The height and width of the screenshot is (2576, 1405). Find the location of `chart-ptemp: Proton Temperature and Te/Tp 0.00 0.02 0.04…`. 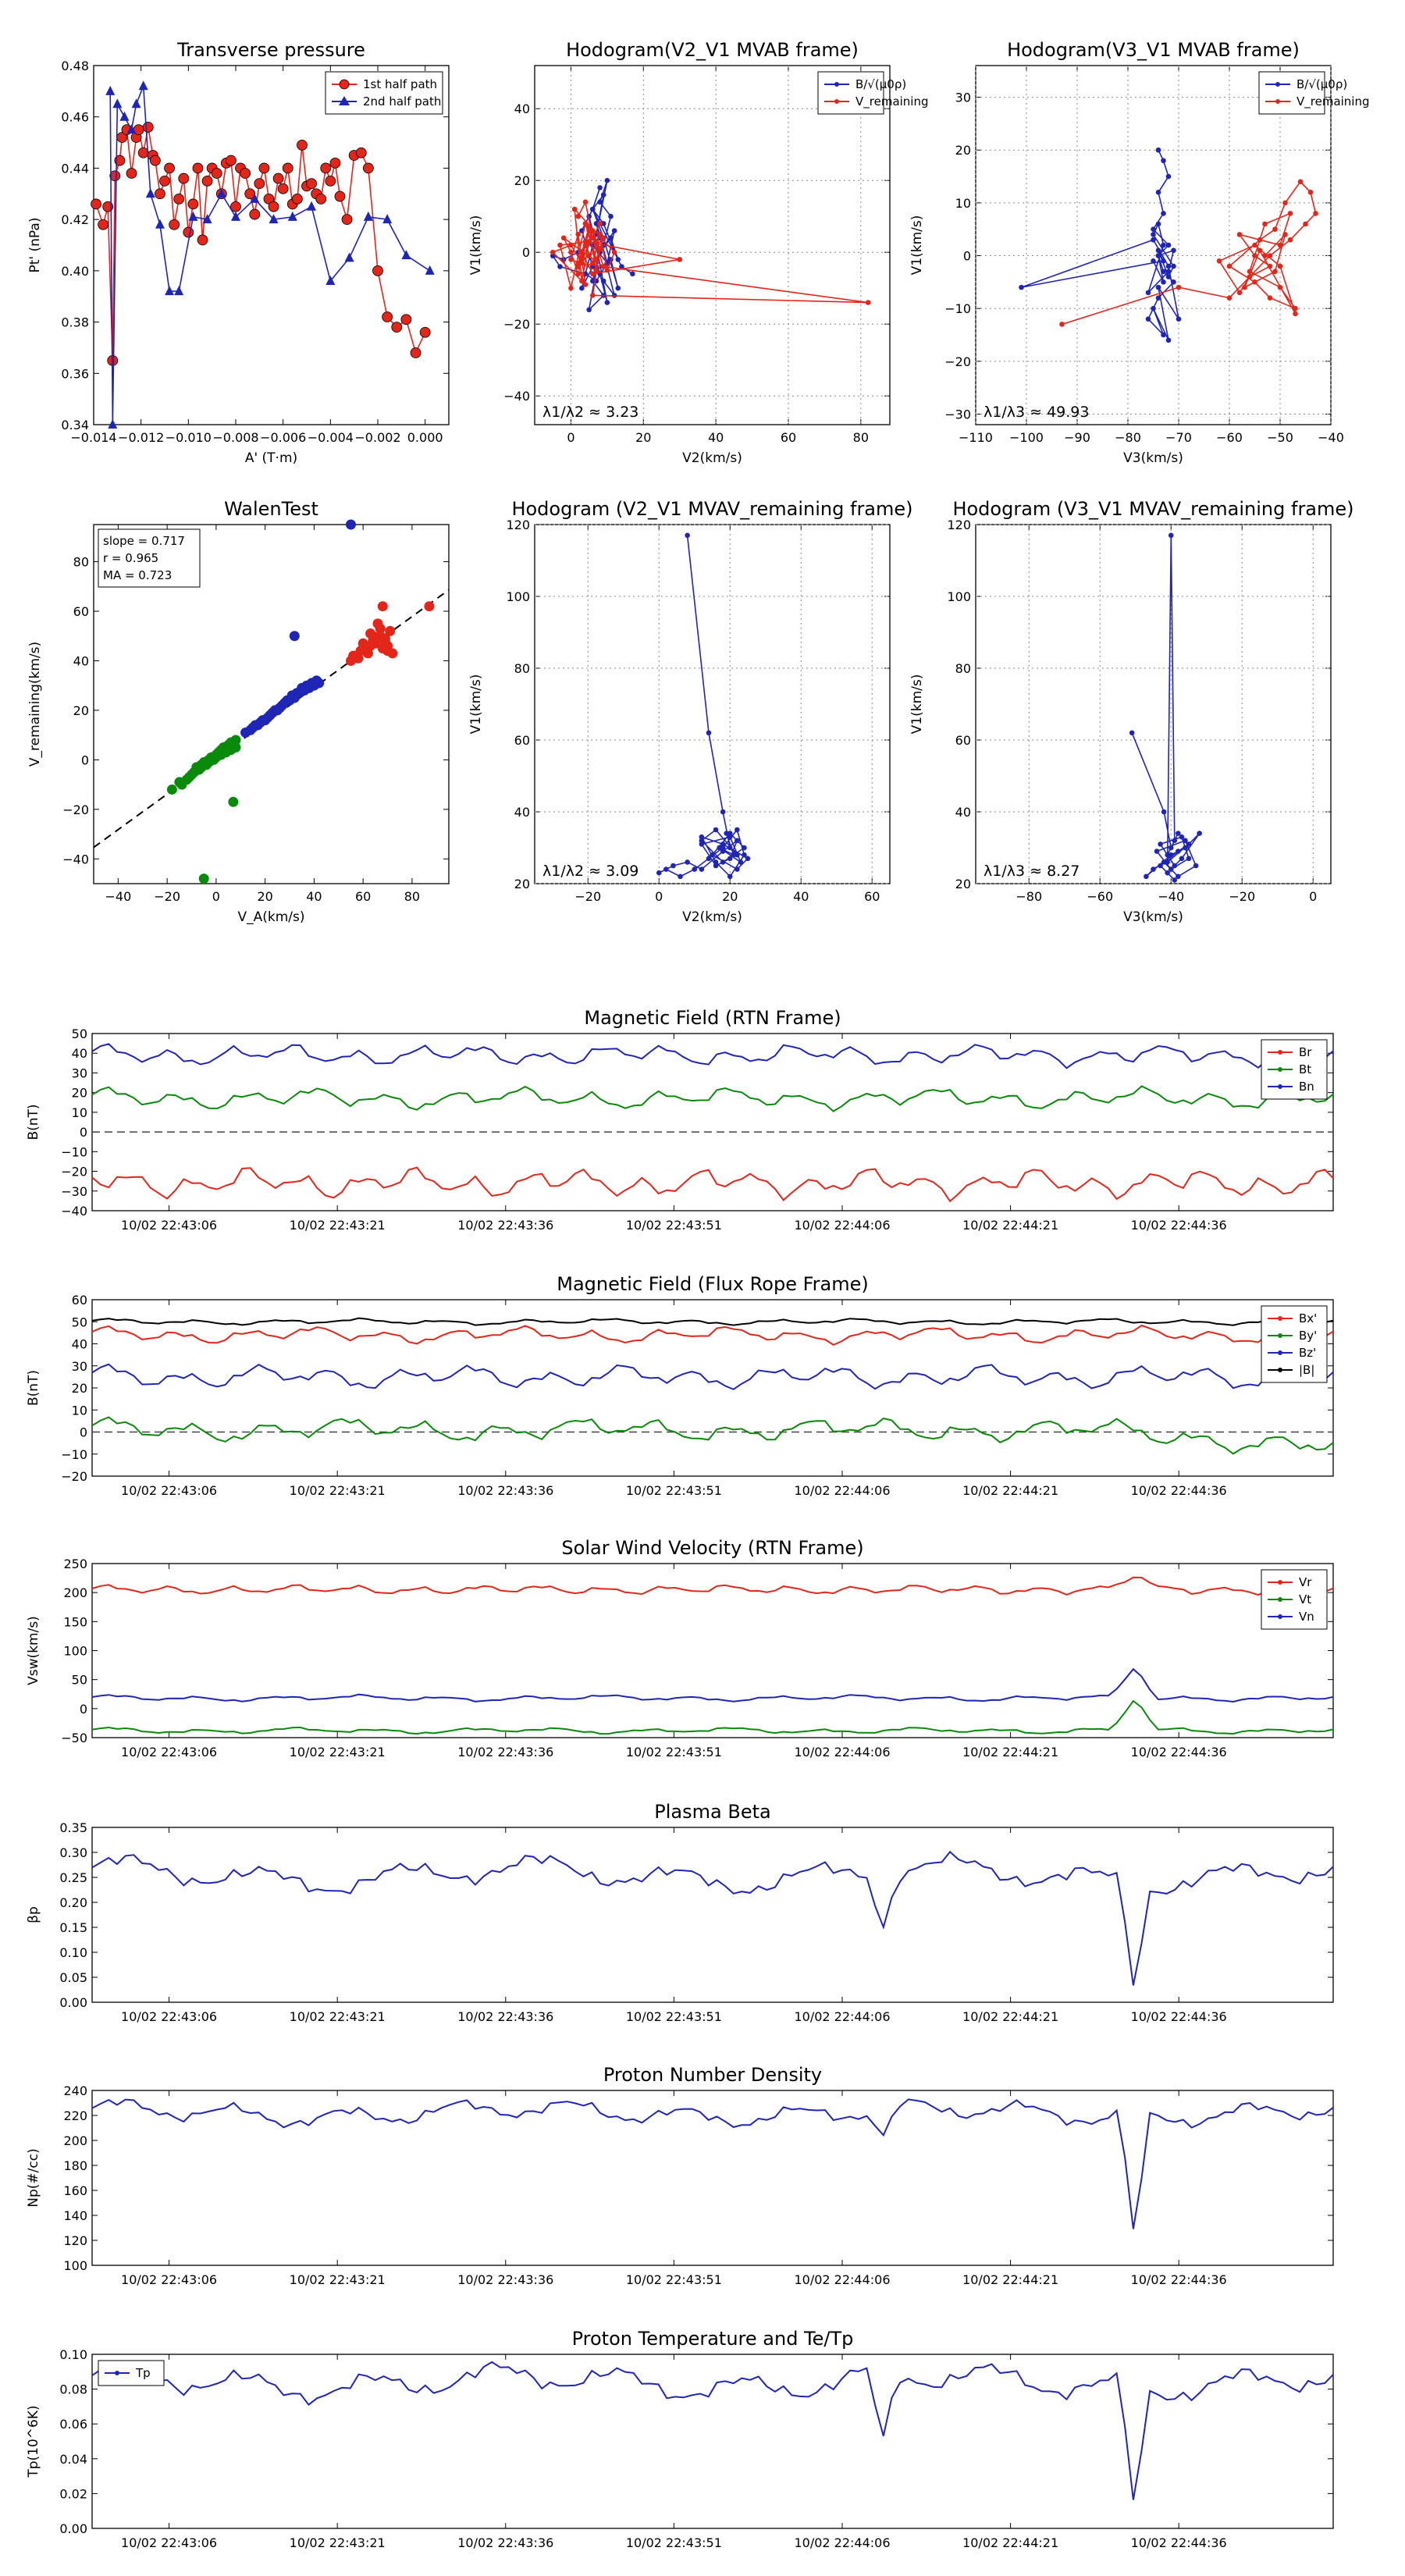

chart-ptemp: Proton Temperature and Te/Tp 0.00 0.02 0.04… is located at coordinates (680, 2439).